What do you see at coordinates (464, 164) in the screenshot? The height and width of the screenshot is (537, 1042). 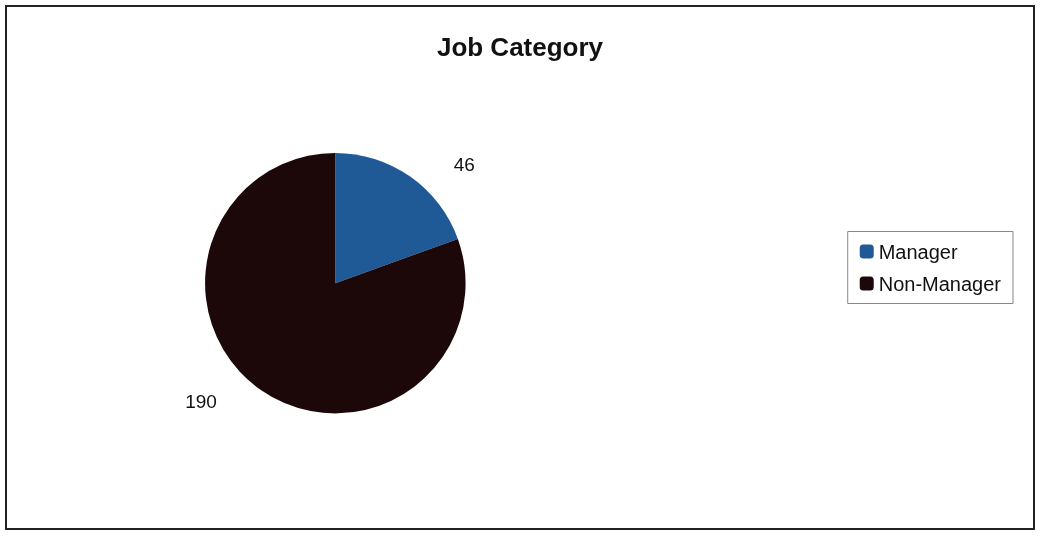 I see `data-label: 46` at bounding box center [464, 164].